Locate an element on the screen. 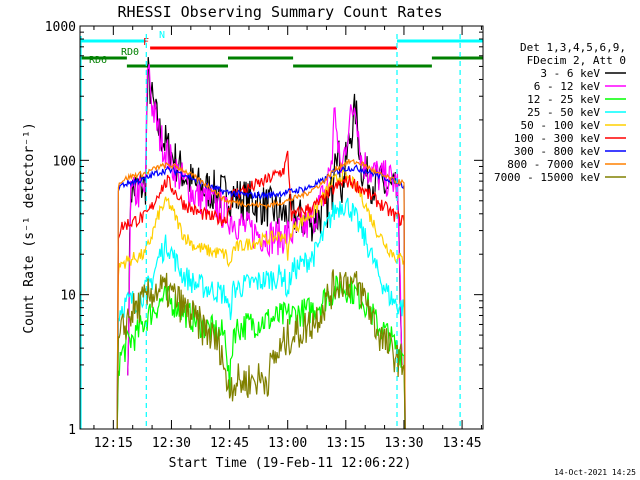  y-tick-label-3: 1000 is located at coordinates (60, 27).